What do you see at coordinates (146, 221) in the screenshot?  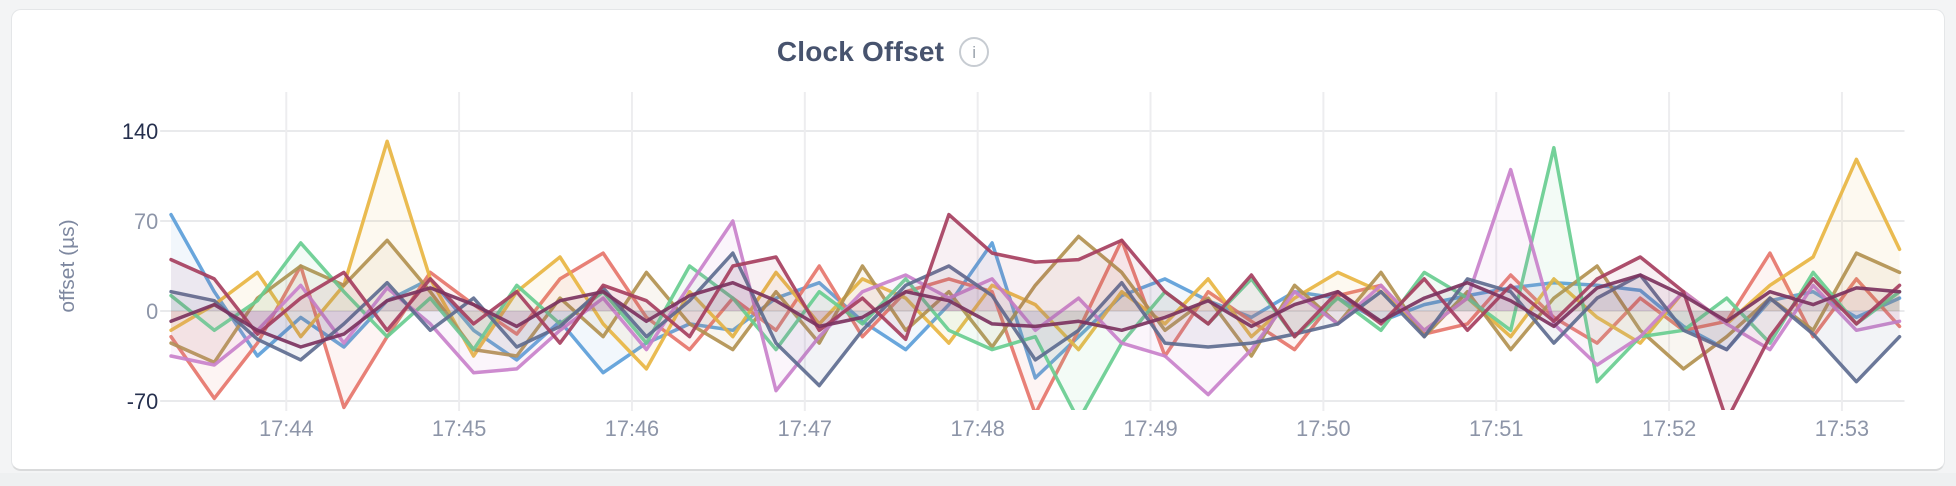 I see `y-tick-label: 70` at bounding box center [146, 221].